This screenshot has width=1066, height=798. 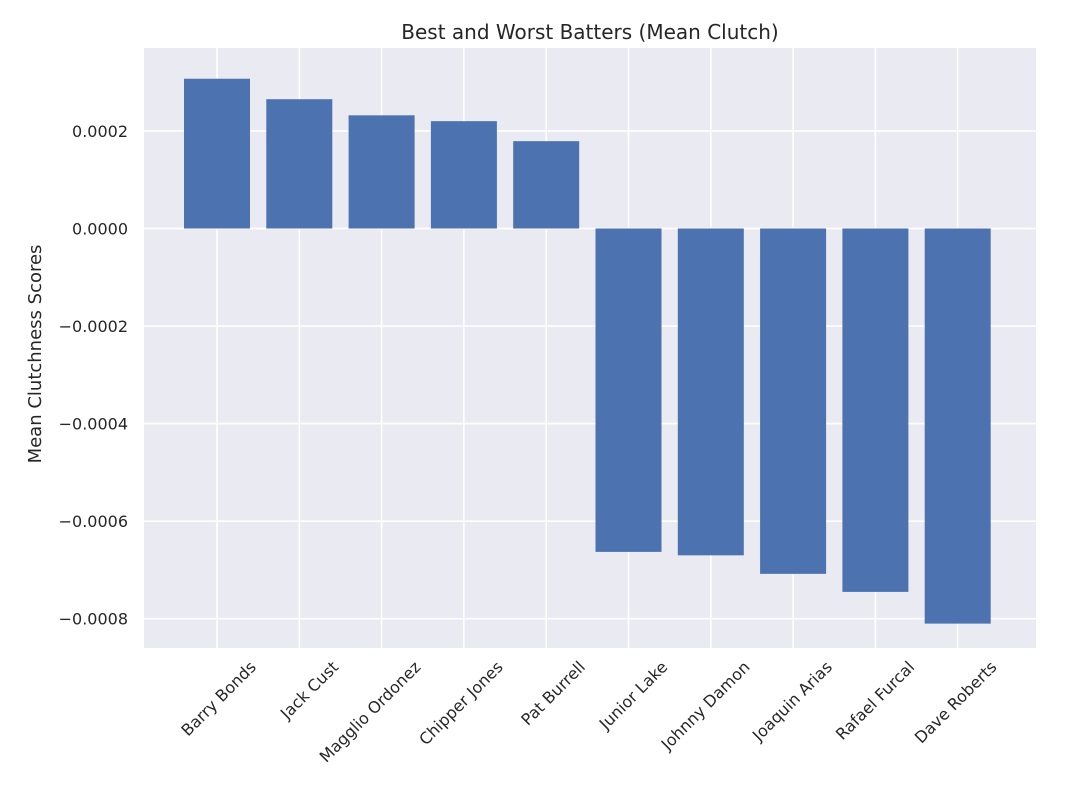 What do you see at coordinates (93, 375) in the screenshot?
I see `y-tick-labels: 0.0002 0.0000 −0.0002 −0.0004 −0.0006 −0.0008` at bounding box center [93, 375].